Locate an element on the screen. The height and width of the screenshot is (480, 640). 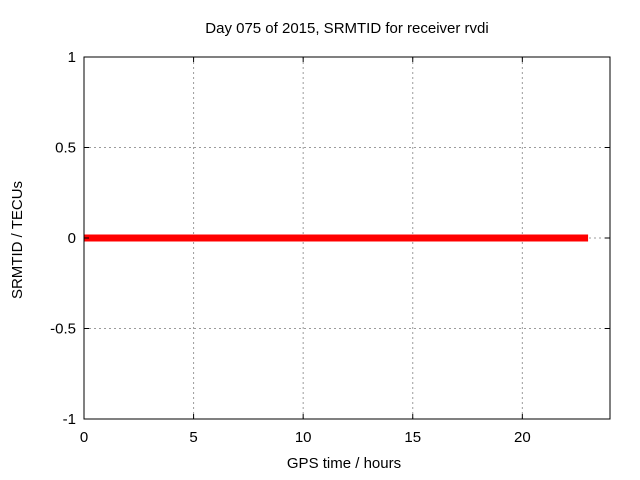
x-axis-label: GPS time / hours is located at coordinates (344, 463).